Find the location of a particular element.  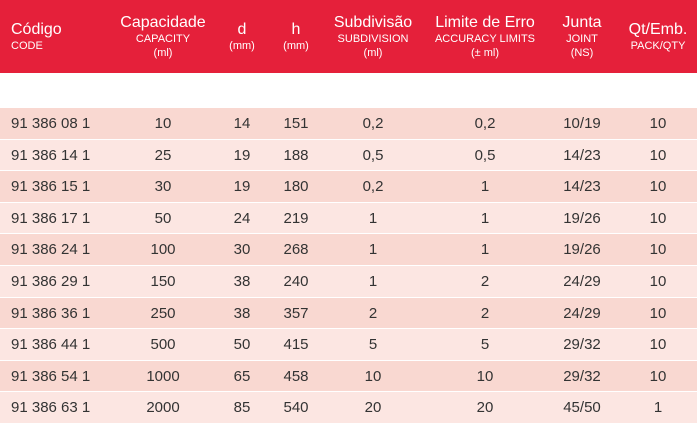

cell-h: 151 is located at coordinates (296, 123).